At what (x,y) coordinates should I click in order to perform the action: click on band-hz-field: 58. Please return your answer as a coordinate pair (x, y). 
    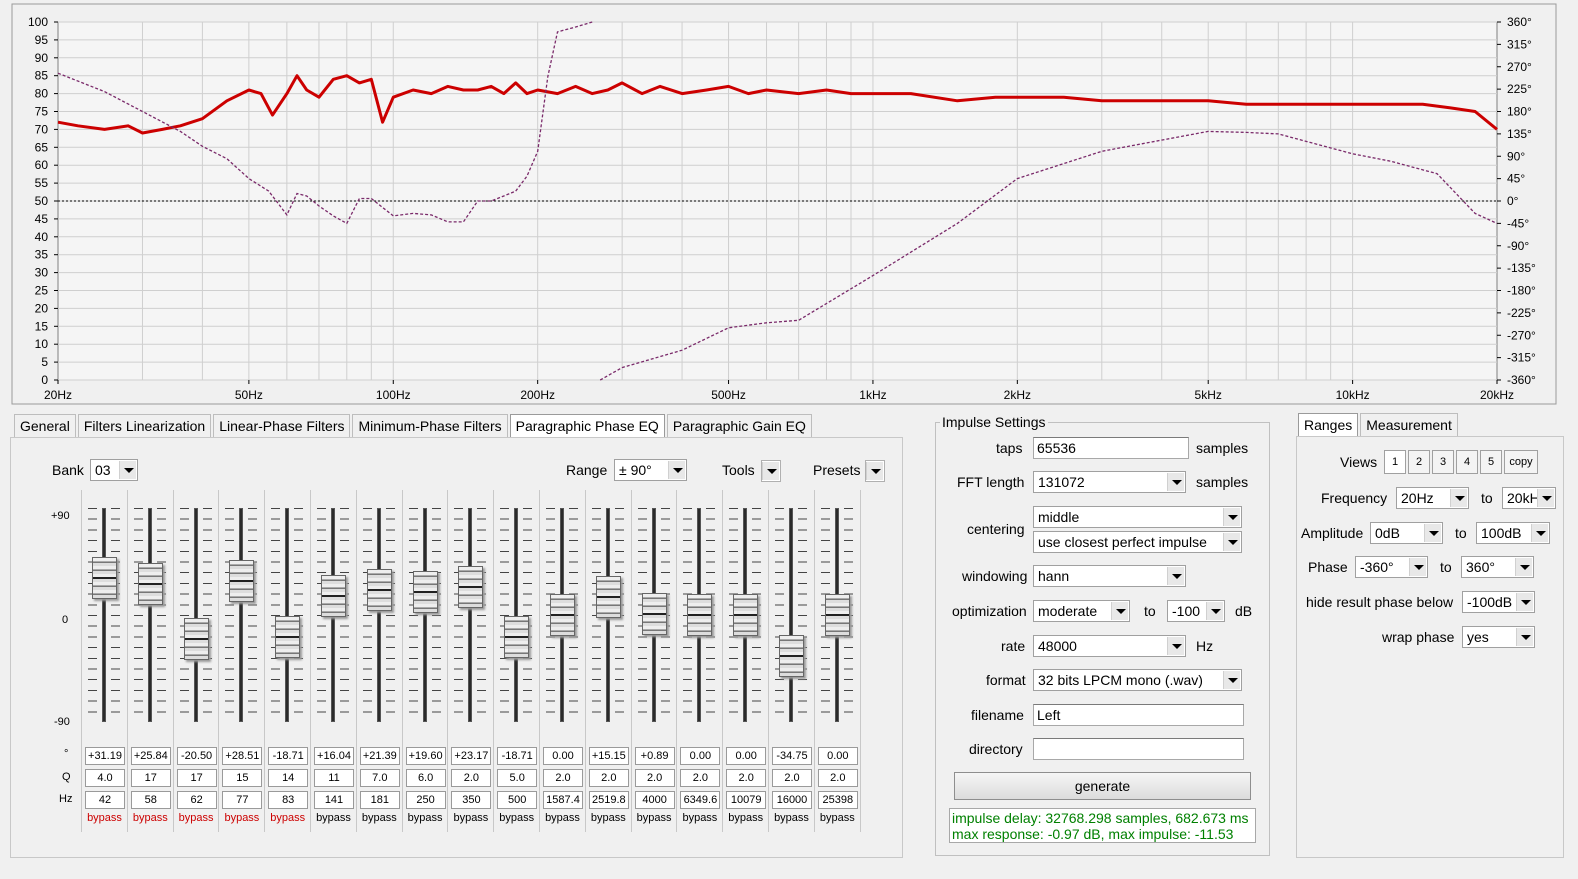
    Looking at the image, I should click on (150, 800).